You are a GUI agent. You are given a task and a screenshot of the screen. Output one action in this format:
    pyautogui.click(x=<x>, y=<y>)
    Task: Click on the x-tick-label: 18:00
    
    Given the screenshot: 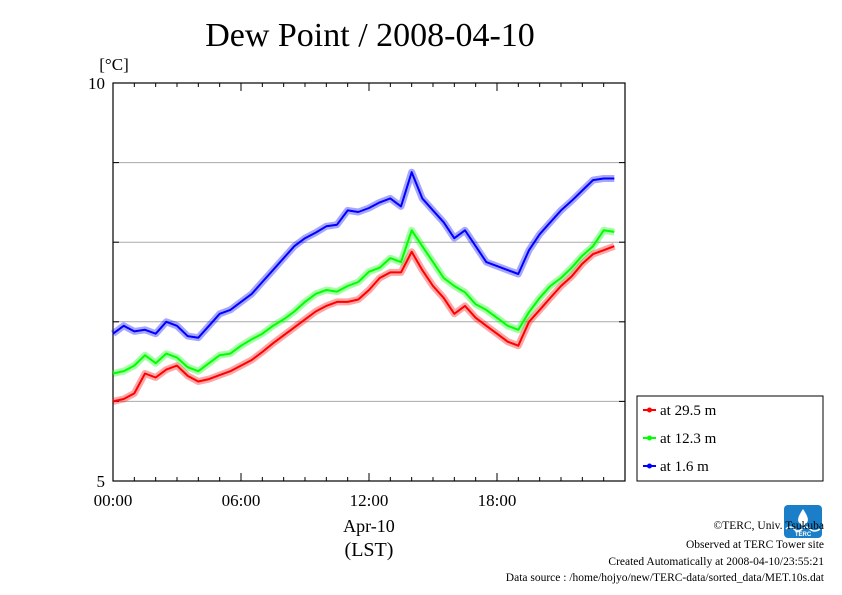 What is the action you would take?
    pyautogui.click(x=497, y=500)
    